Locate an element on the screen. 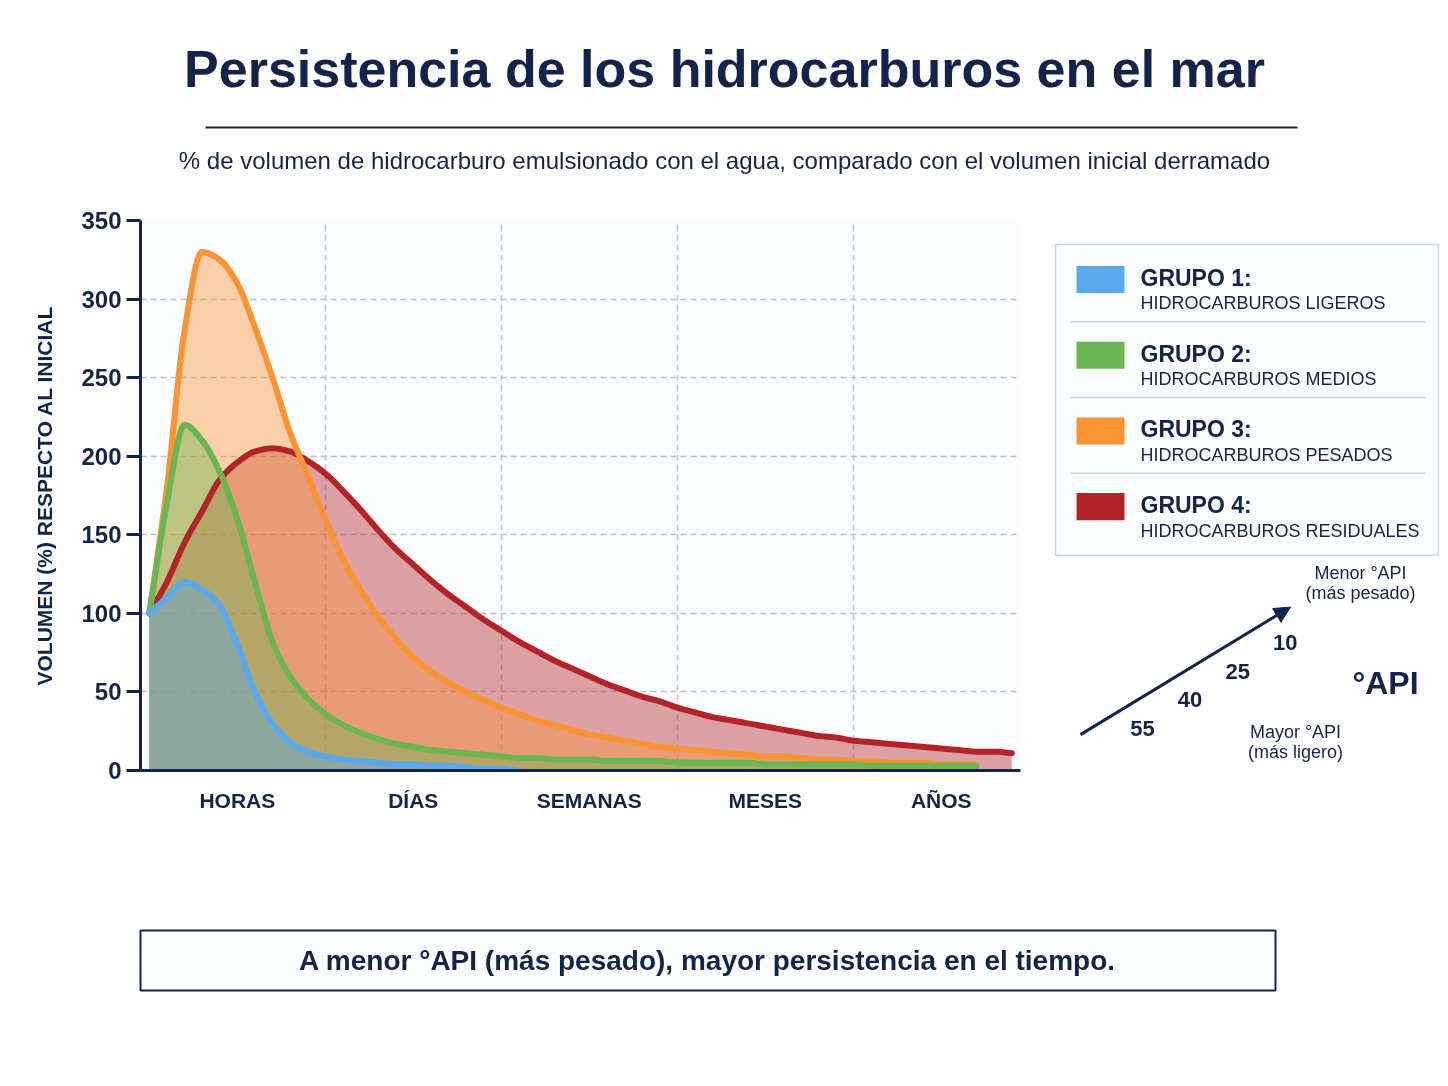  y-tick-label: 200 is located at coordinates (101, 456).